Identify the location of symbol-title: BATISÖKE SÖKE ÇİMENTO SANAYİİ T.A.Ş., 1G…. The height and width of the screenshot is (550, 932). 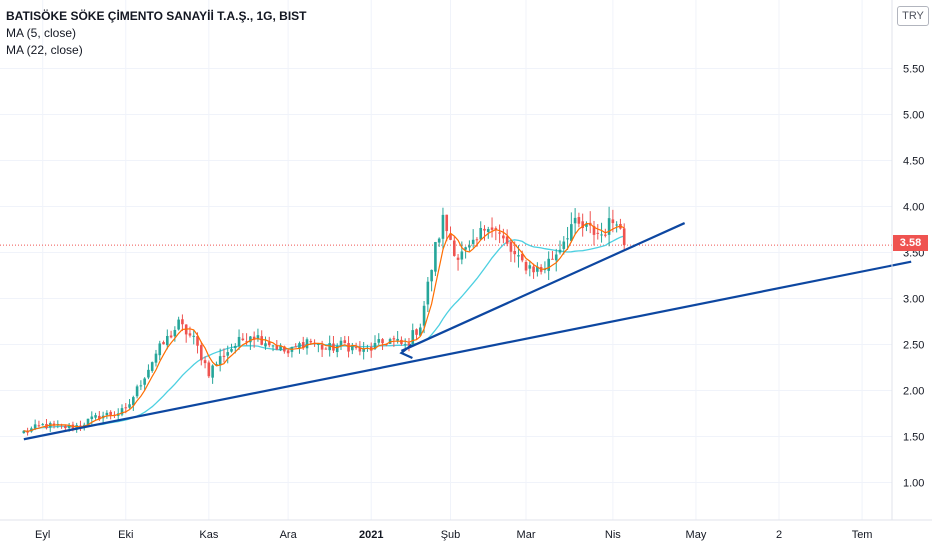
(156, 16).